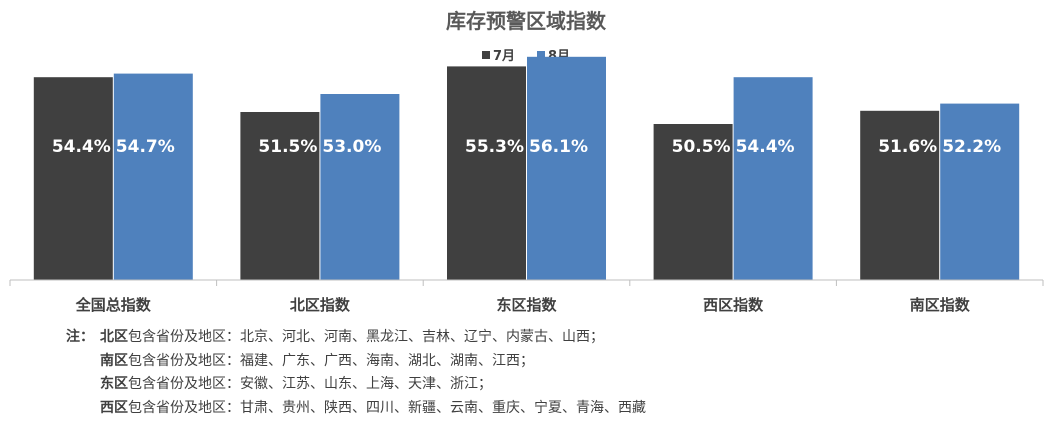  Describe the element at coordinates (80, 337) in the screenshot. I see `note-prefix: 注：` at that location.